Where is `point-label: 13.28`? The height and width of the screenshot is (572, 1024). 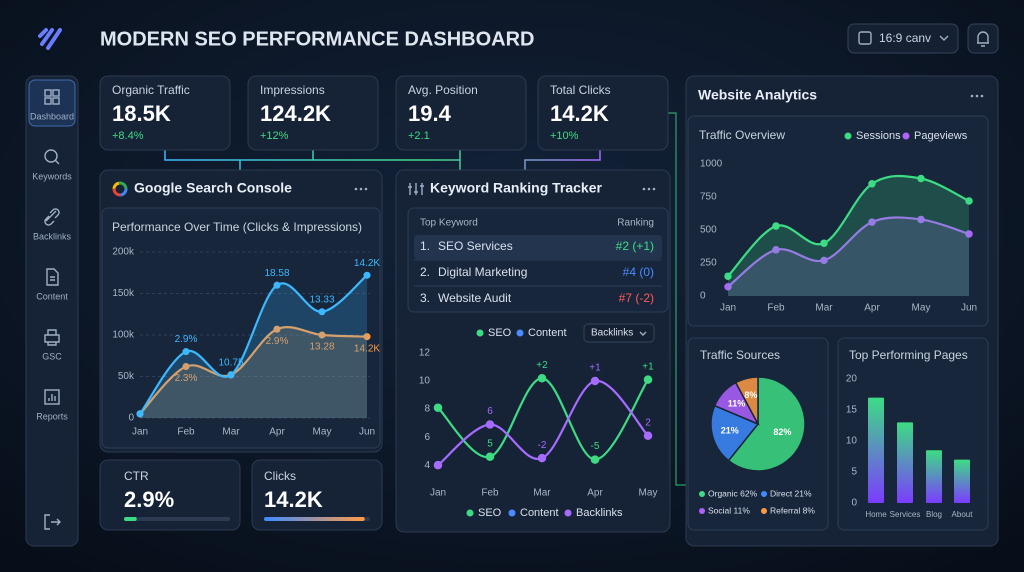
point-label: 13.28 is located at coordinates (321, 347).